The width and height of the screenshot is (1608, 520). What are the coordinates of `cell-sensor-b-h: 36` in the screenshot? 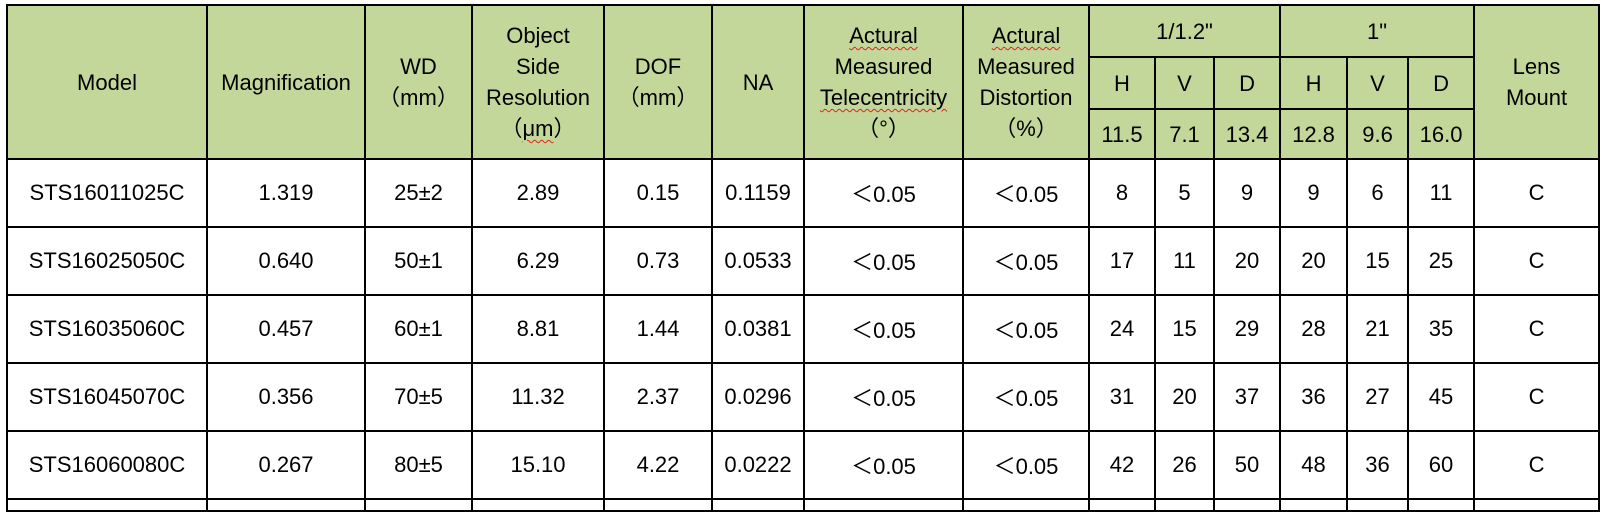 It's located at (1314, 397).